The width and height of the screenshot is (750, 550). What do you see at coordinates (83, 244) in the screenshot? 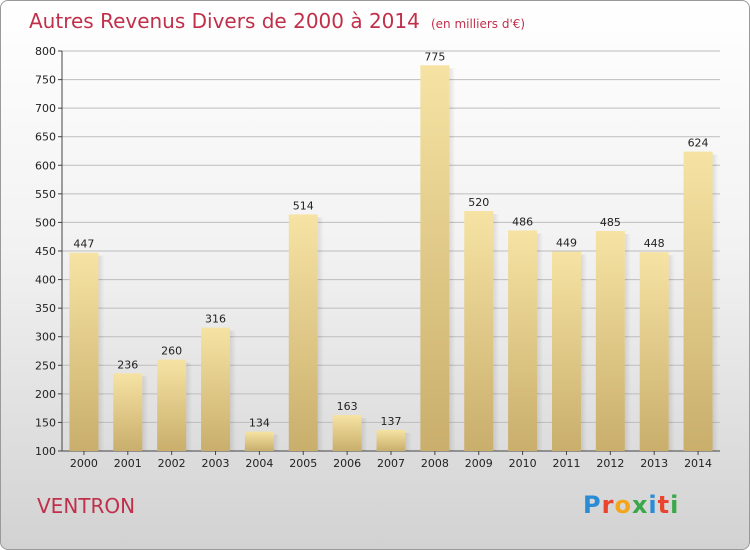
I see `data-label: 447` at bounding box center [83, 244].